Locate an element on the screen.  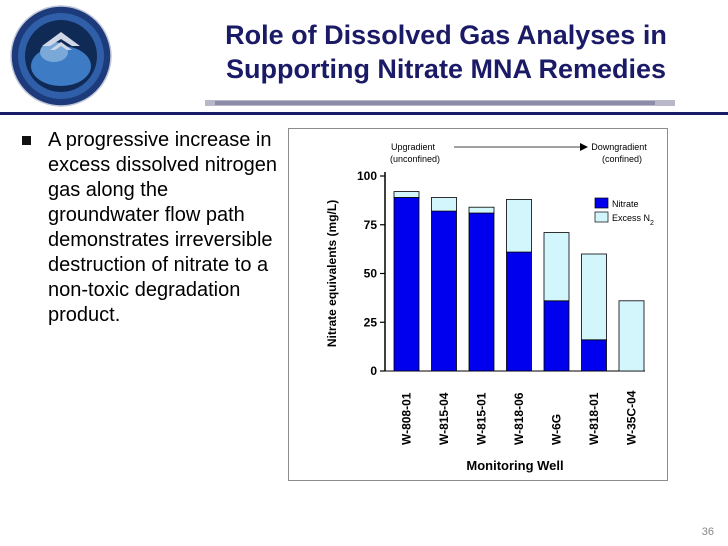
y-tick-label: 100 is located at coordinates (367, 176).